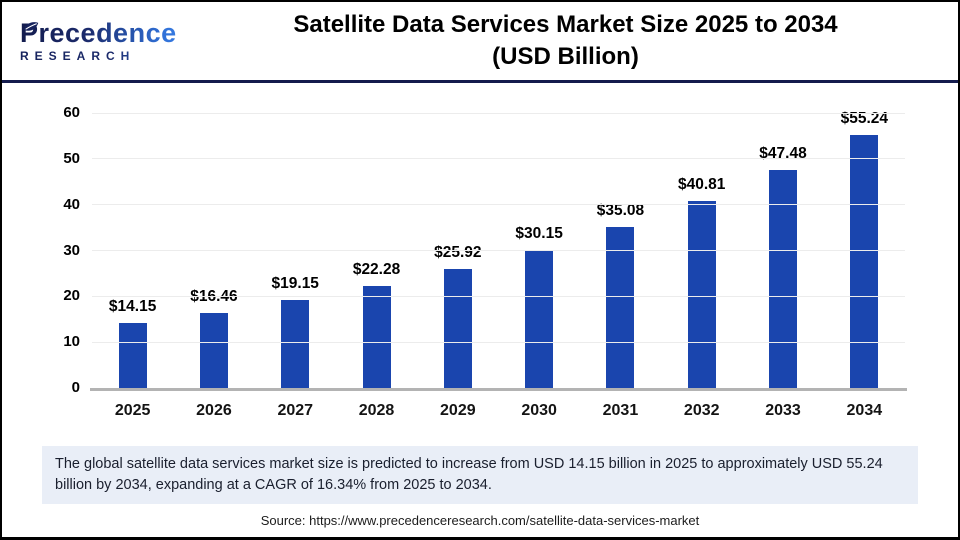  Describe the element at coordinates (132, 410) in the screenshot. I see `x-axis-label: 2025` at that location.